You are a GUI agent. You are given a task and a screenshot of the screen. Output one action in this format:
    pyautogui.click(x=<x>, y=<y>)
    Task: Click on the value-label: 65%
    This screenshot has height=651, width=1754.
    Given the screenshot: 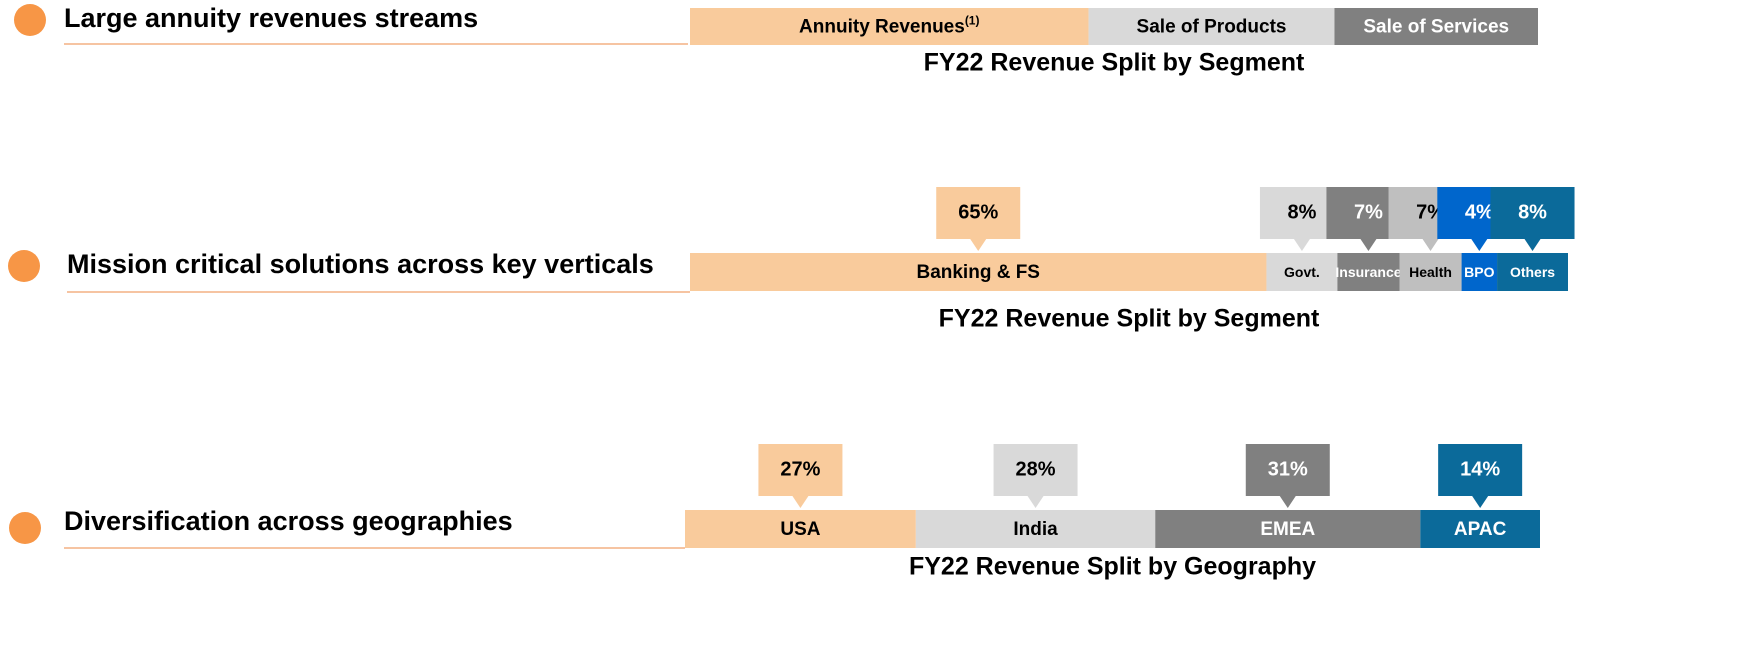 What is the action you would take?
    pyautogui.click(x=978, y=212)
    